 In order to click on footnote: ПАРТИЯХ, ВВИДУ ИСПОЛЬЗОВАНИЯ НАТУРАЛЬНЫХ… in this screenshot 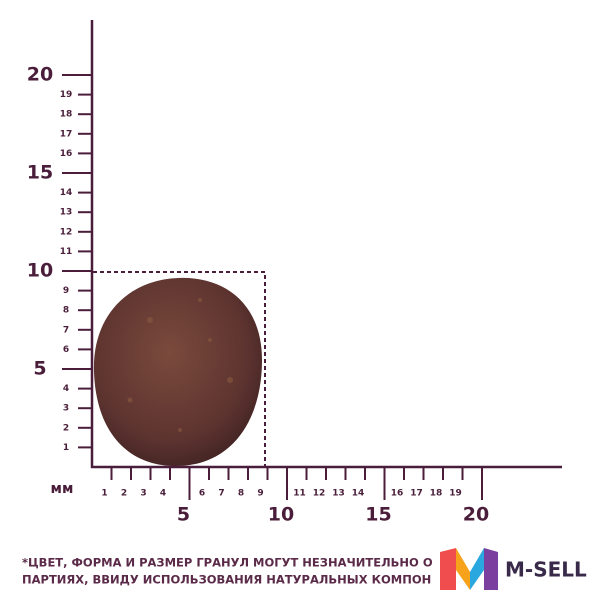, I will do `click(226, 580)`.